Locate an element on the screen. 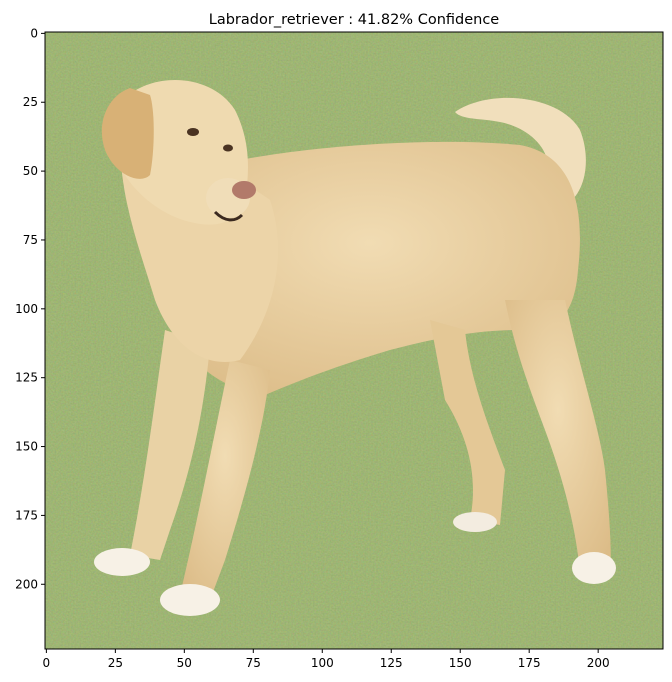 This screenshot has height=682, width=672. ear is located at coordinates (127, 133).